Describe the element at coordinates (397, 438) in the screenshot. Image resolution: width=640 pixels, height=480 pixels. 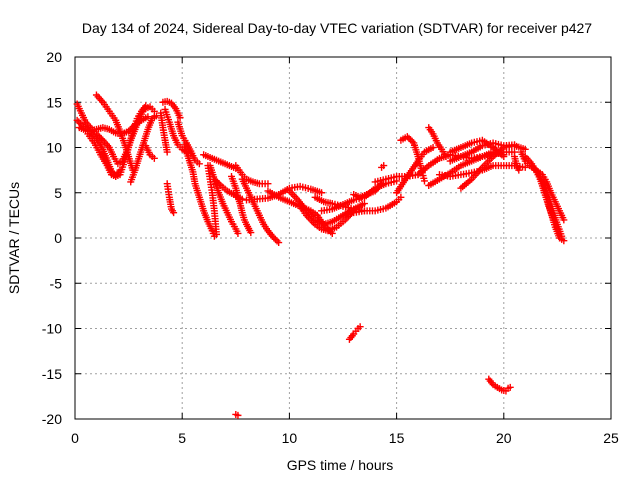
I see `x-tick-label: 15` at that location.